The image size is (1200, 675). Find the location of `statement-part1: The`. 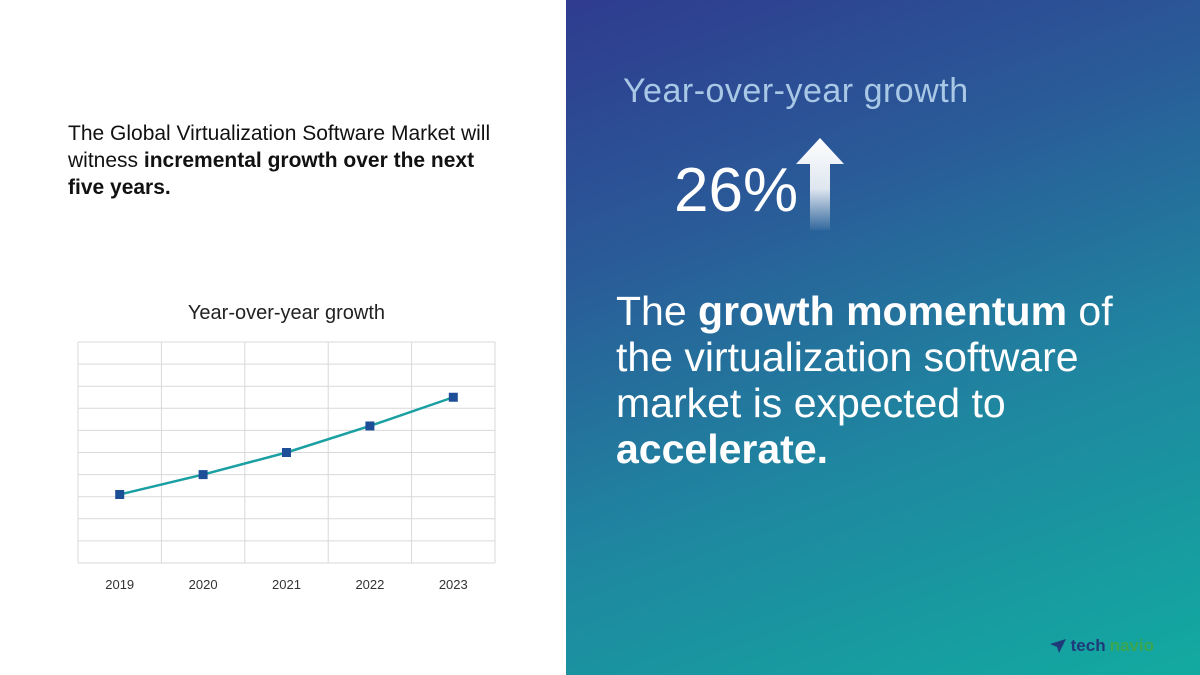

statement-part1: The is located at coordinates (657, 311).